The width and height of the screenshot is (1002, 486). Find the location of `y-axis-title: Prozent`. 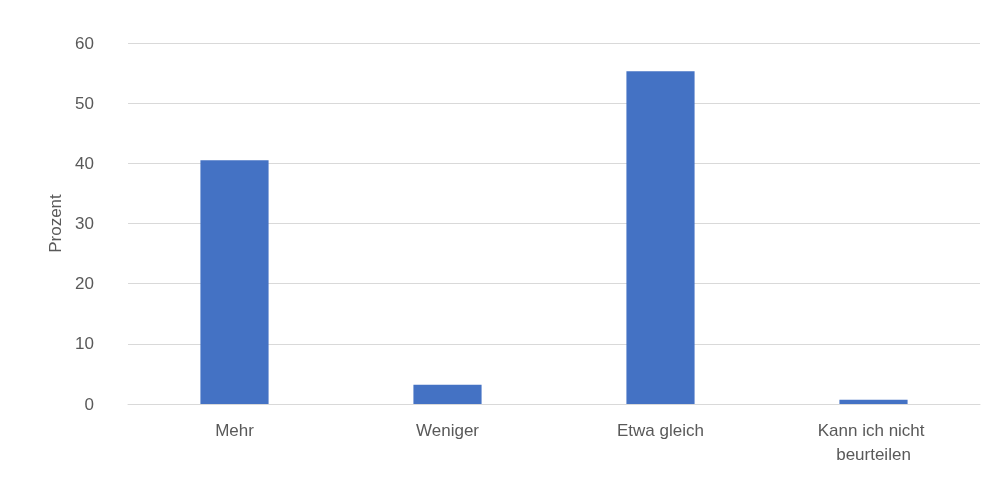

y-axis-title: Prozent is located at coordinates (56, 223).